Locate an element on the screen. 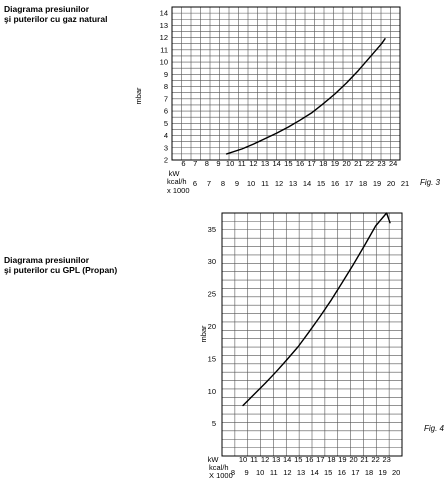 The width and height of the screenshot is (448, 480). chart1-y-tick-label: 13 is located at coordinates (164, 25).